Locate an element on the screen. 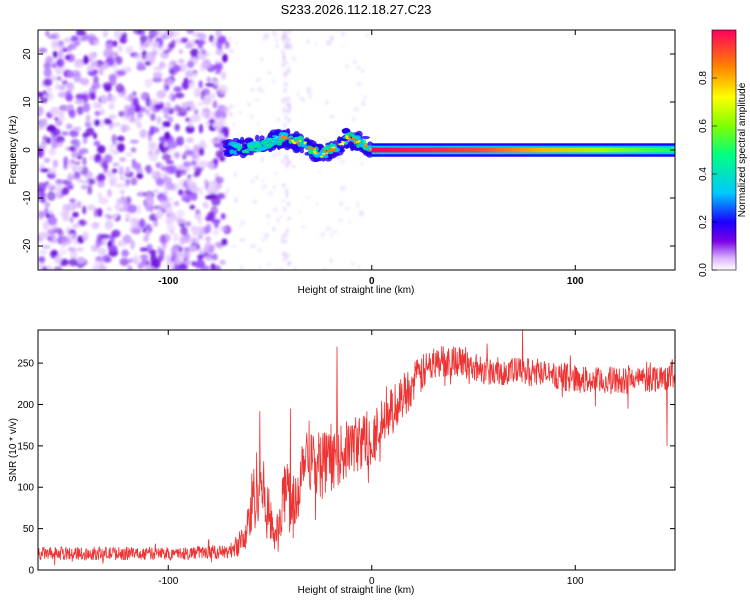 This screenshot has width=750, height=600. x-tick-label: 0 is located at coordinates (372, 281).